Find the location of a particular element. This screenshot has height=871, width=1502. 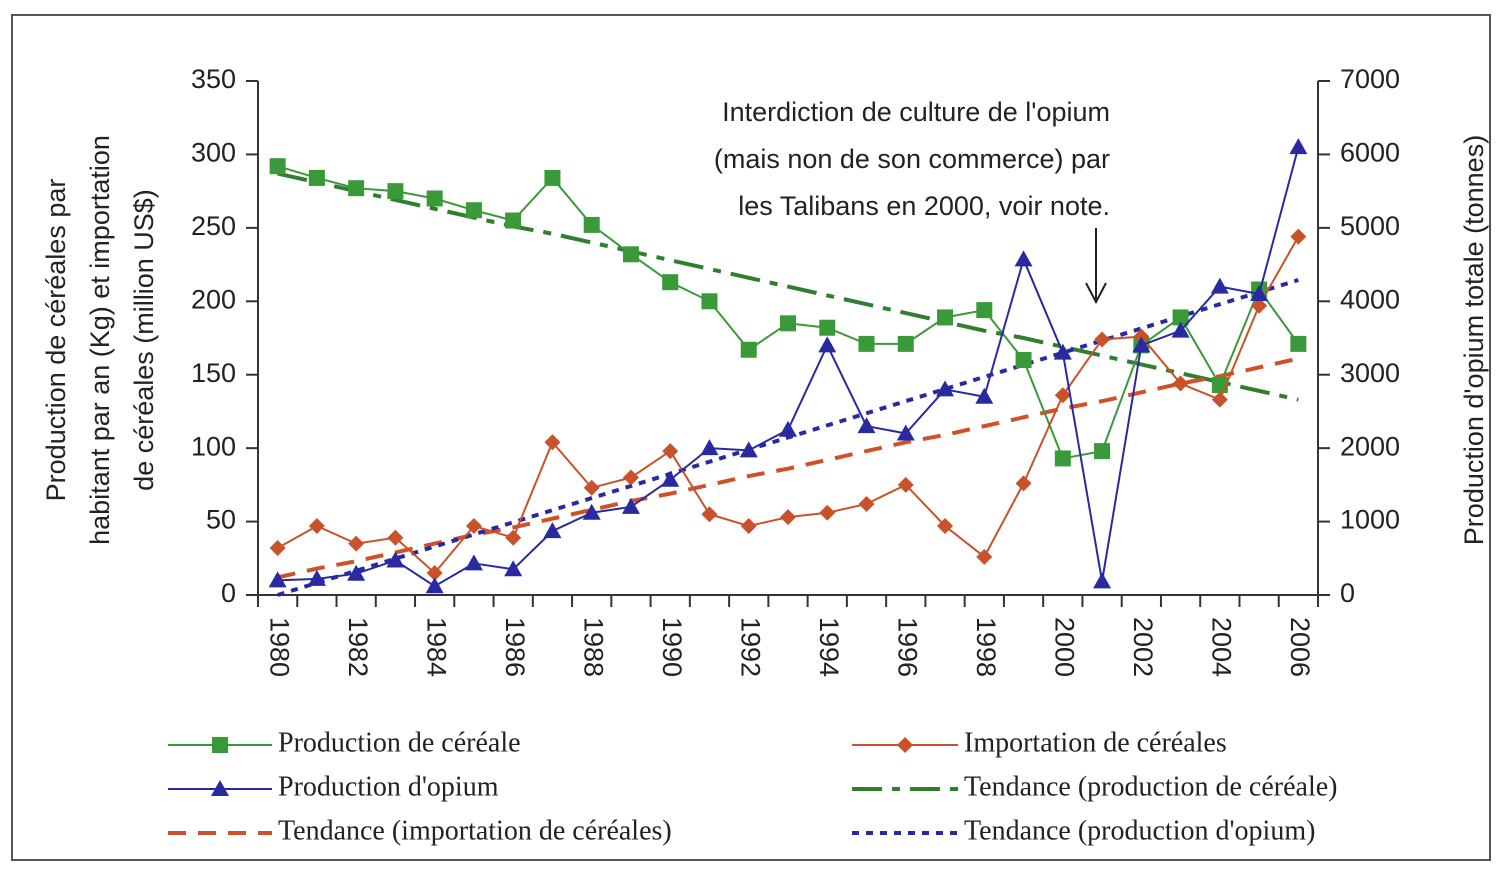

annotation: (mais non de son commerce) par is located at coordinates (912, 159).